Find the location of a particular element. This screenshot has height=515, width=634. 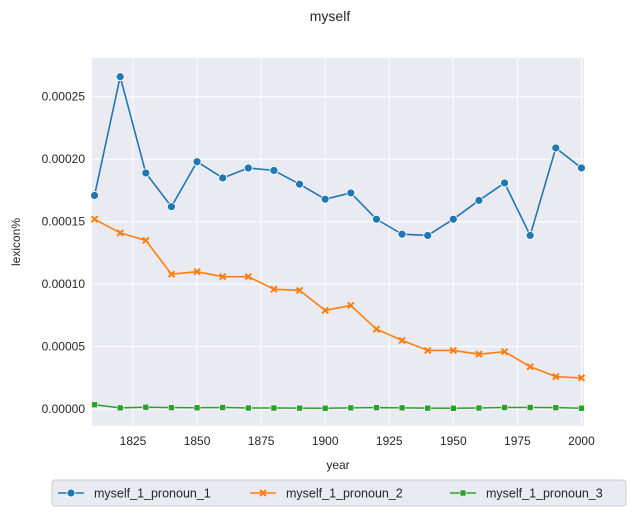

legend-item: myself_1_pronoun_2 is located at coordinates (326, 494).